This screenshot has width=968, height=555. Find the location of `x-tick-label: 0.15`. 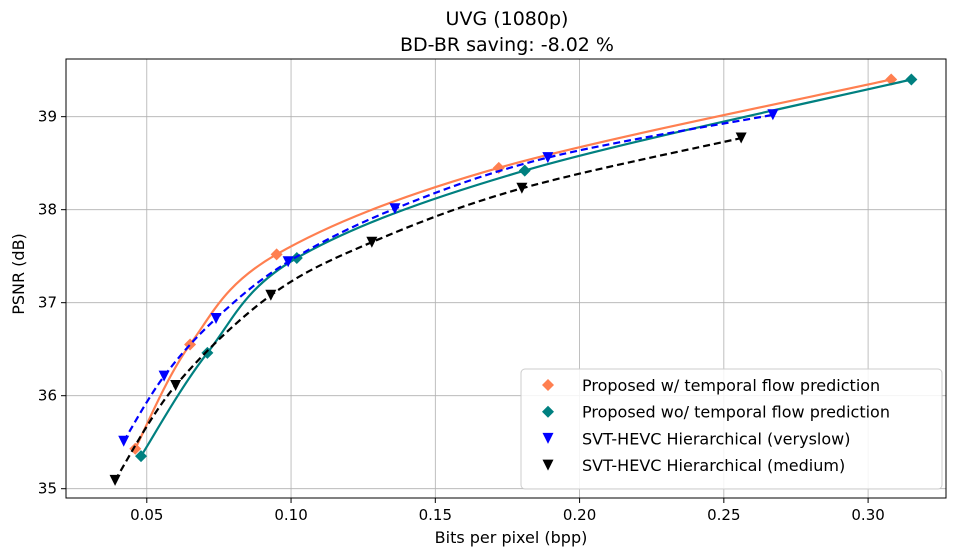

x-tick-label: 0.15 is located at coordinates (435, 515).